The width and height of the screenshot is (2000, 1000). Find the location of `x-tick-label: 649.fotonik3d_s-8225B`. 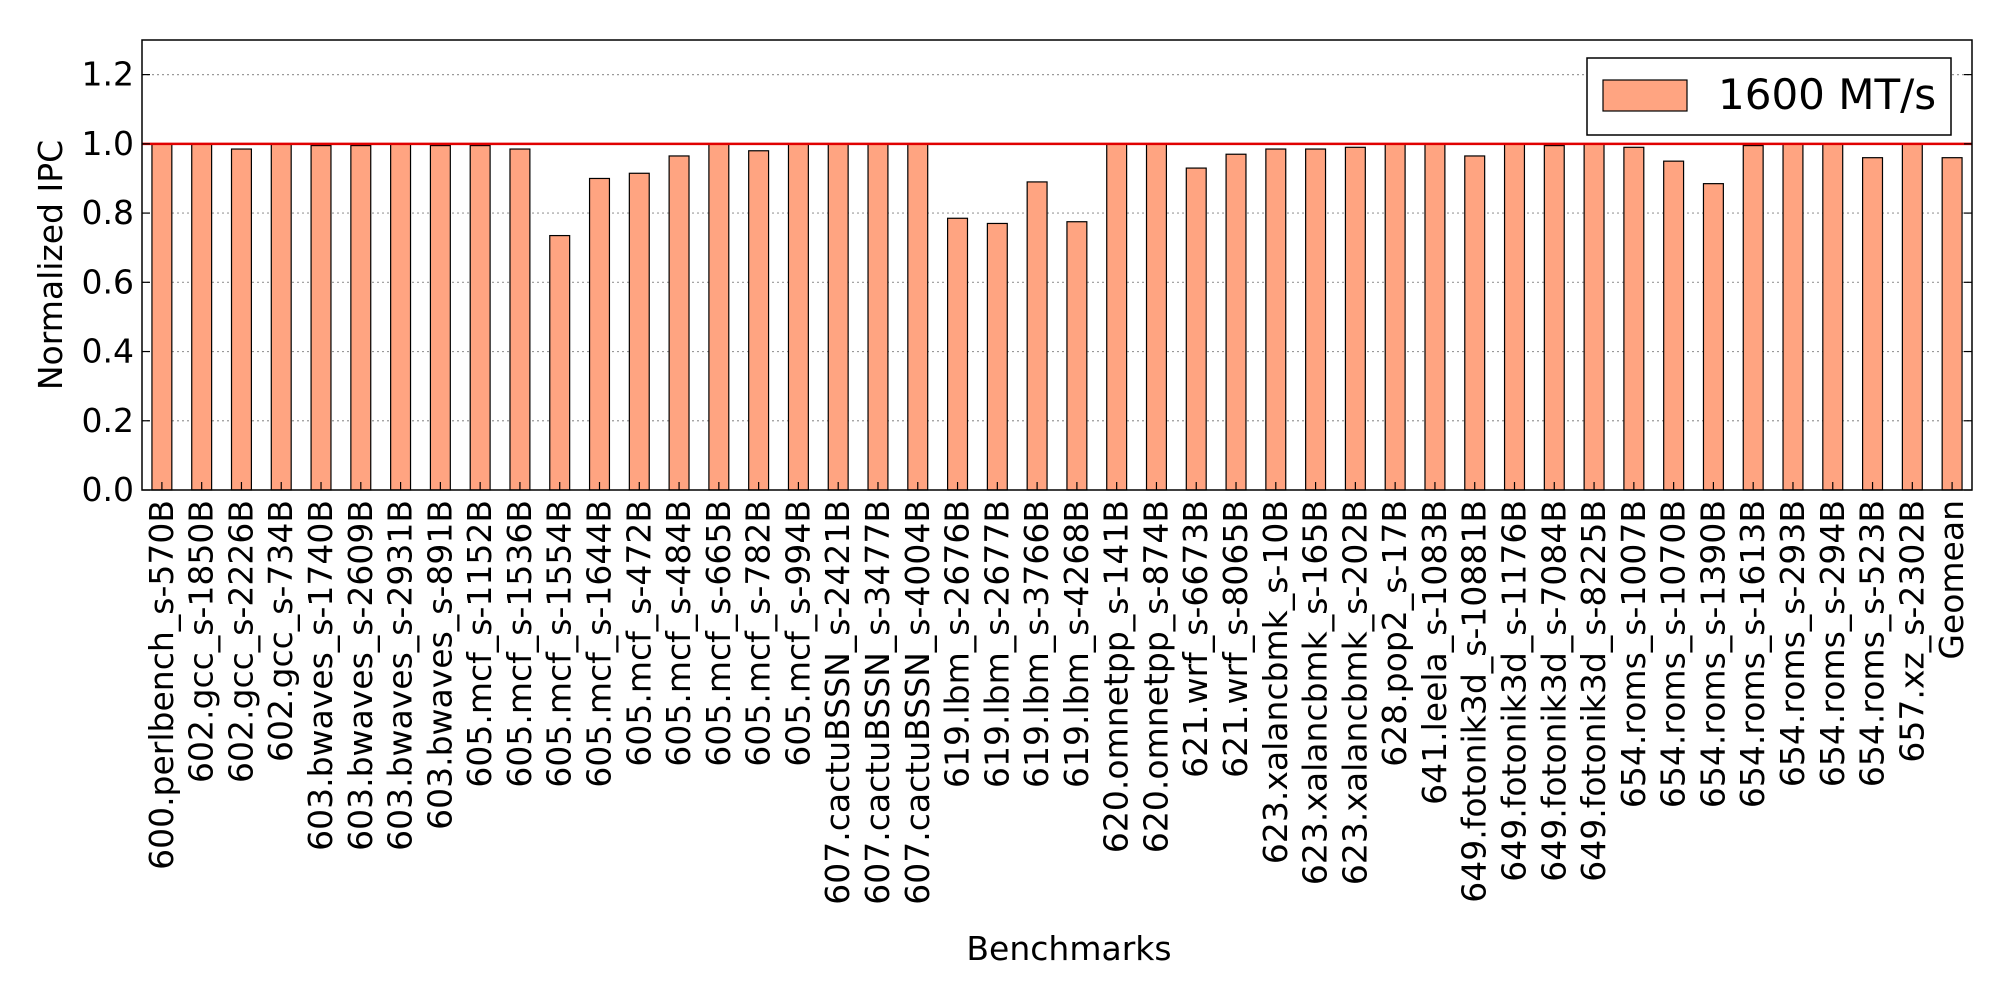

x-tick-label: 649.fotonik3d_s-8225B is located at coordinates (1593, 691).